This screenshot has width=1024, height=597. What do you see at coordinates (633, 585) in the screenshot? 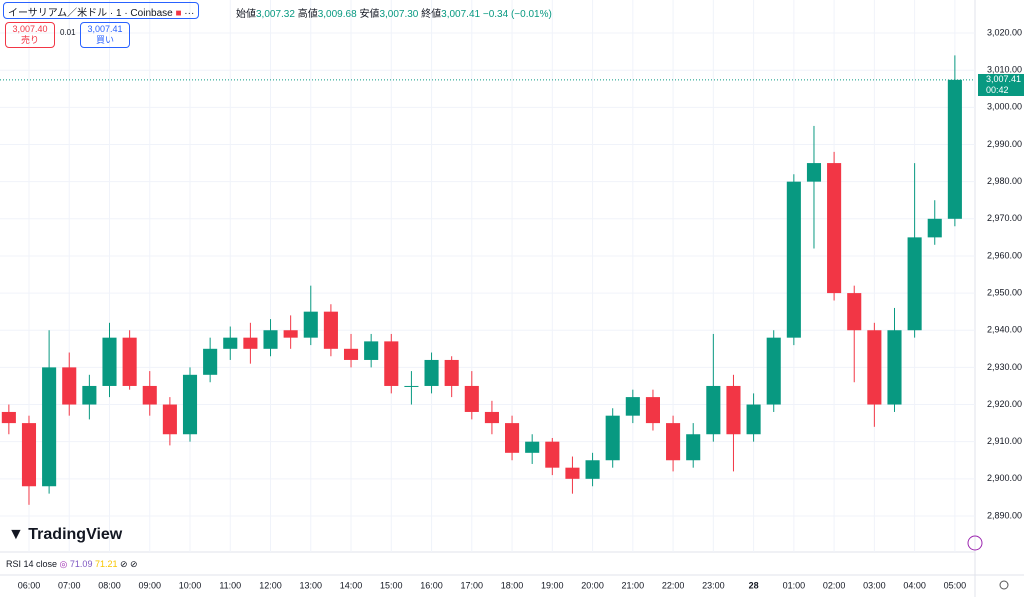
I see `x-tick-label: 21:00` at bounding box center [633, 585].